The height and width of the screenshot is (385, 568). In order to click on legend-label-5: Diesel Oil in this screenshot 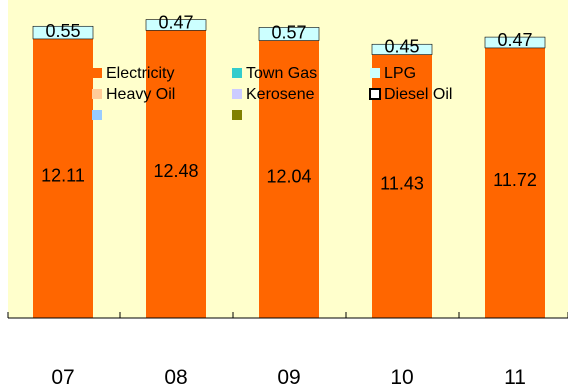, I will do `click(418, 94)`.